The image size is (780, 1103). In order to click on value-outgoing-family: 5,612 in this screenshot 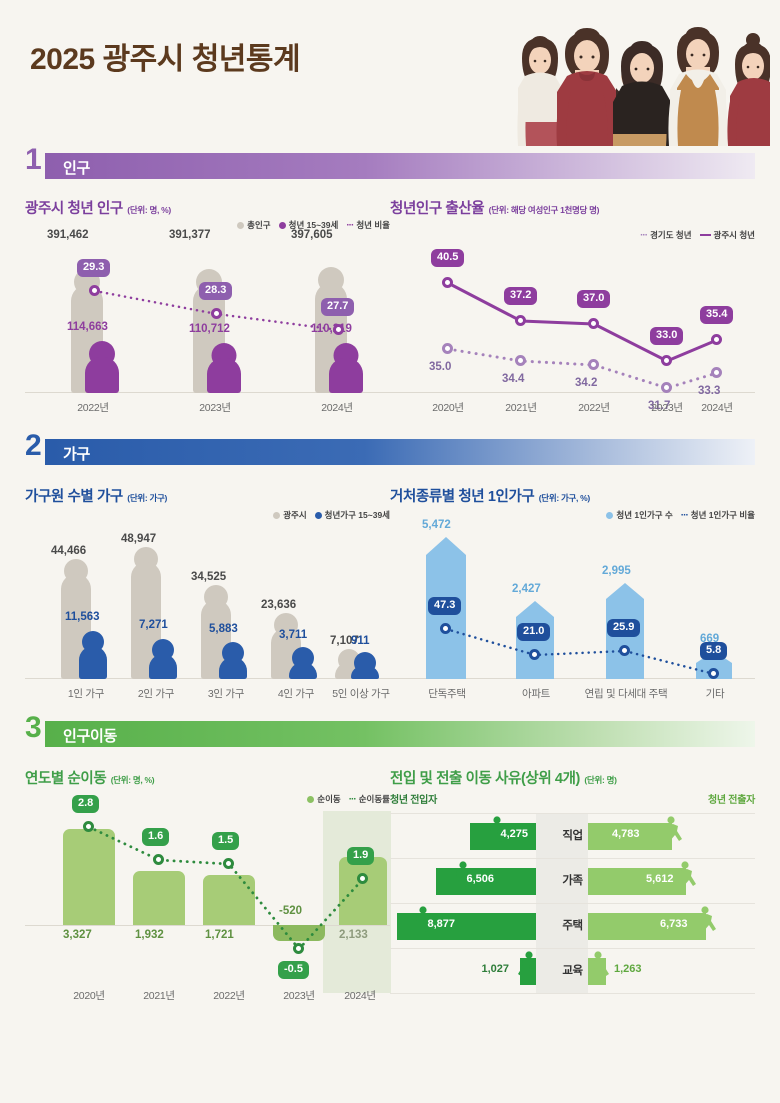, I will do `click(660, 879)`.